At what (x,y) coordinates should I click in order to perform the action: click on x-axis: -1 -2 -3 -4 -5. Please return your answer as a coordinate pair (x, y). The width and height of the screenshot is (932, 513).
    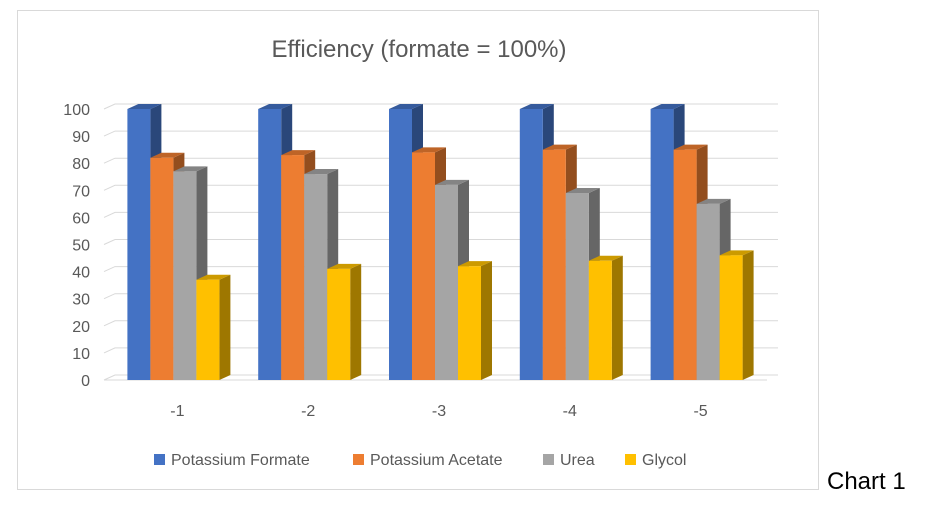
    Looking at the image, I should click on (439, 411).